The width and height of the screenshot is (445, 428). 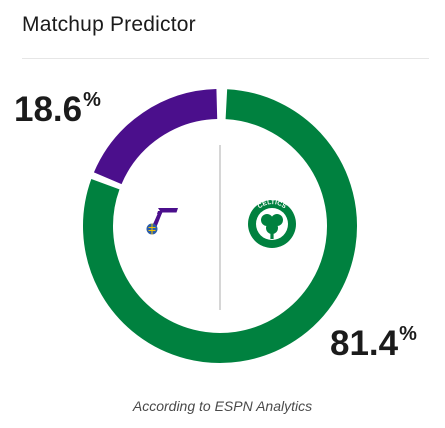 I want to click on celtics-logo-text: CELTICS, so click(x=273, y=205).